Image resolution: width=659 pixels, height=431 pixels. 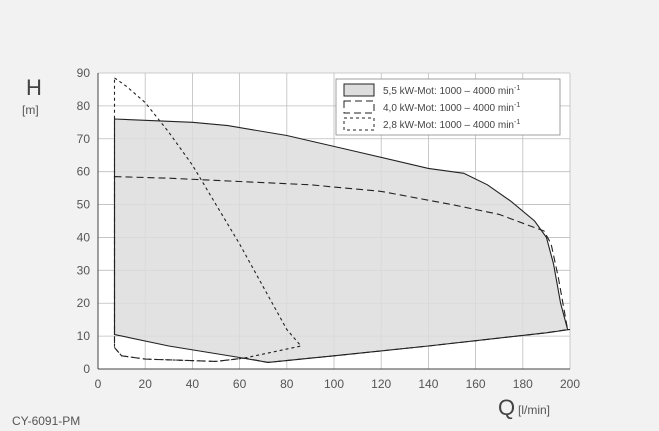 What do you see at coordinates (84, 336) in the screenshot?
I see `y-tick-label-10: 10` at bounding box center [84, 336].